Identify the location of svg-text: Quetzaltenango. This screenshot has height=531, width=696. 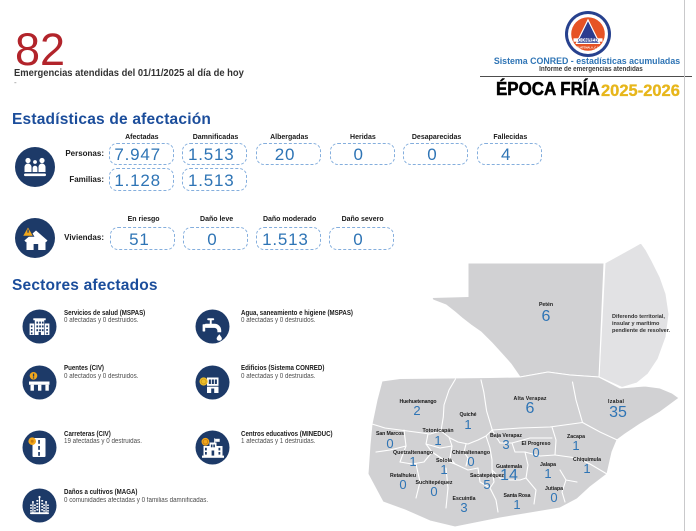
(413, 453).